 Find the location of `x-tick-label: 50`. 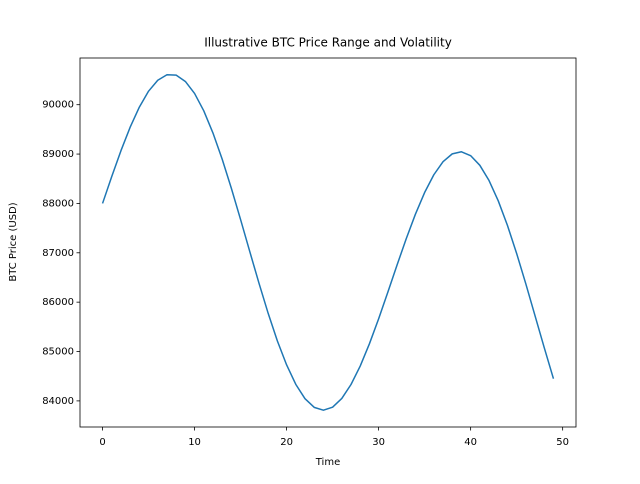

x-tick-label: 50 is located at coordinates (562, 442).